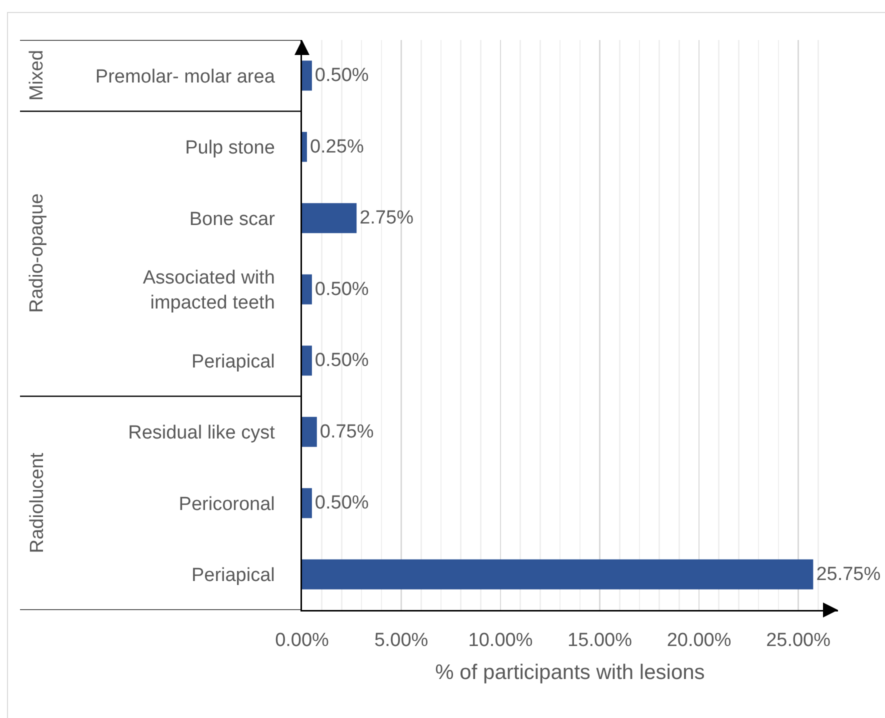  What do you see at coordinates (600, 641) in the screenshot?
I see `x-tick-label: 15.00%` at bounding box center [600, 641].